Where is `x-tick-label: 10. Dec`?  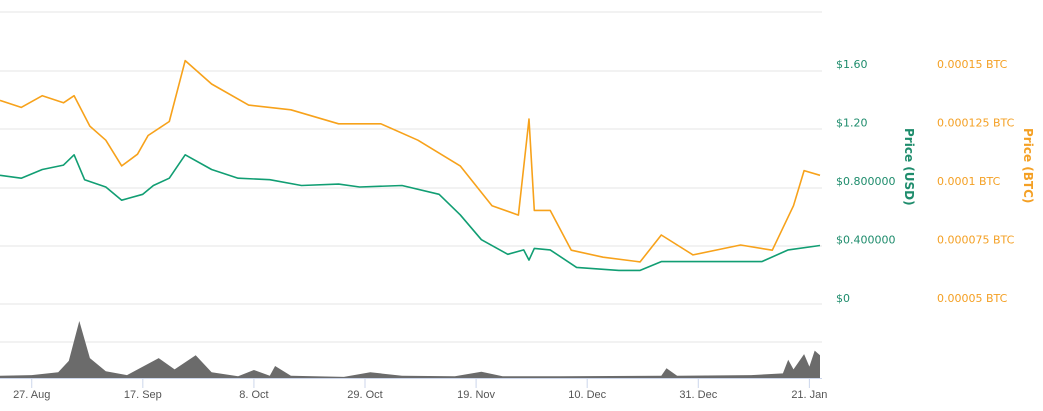 x-tick-label: 10. Dec is located at coordinates (587, 395).